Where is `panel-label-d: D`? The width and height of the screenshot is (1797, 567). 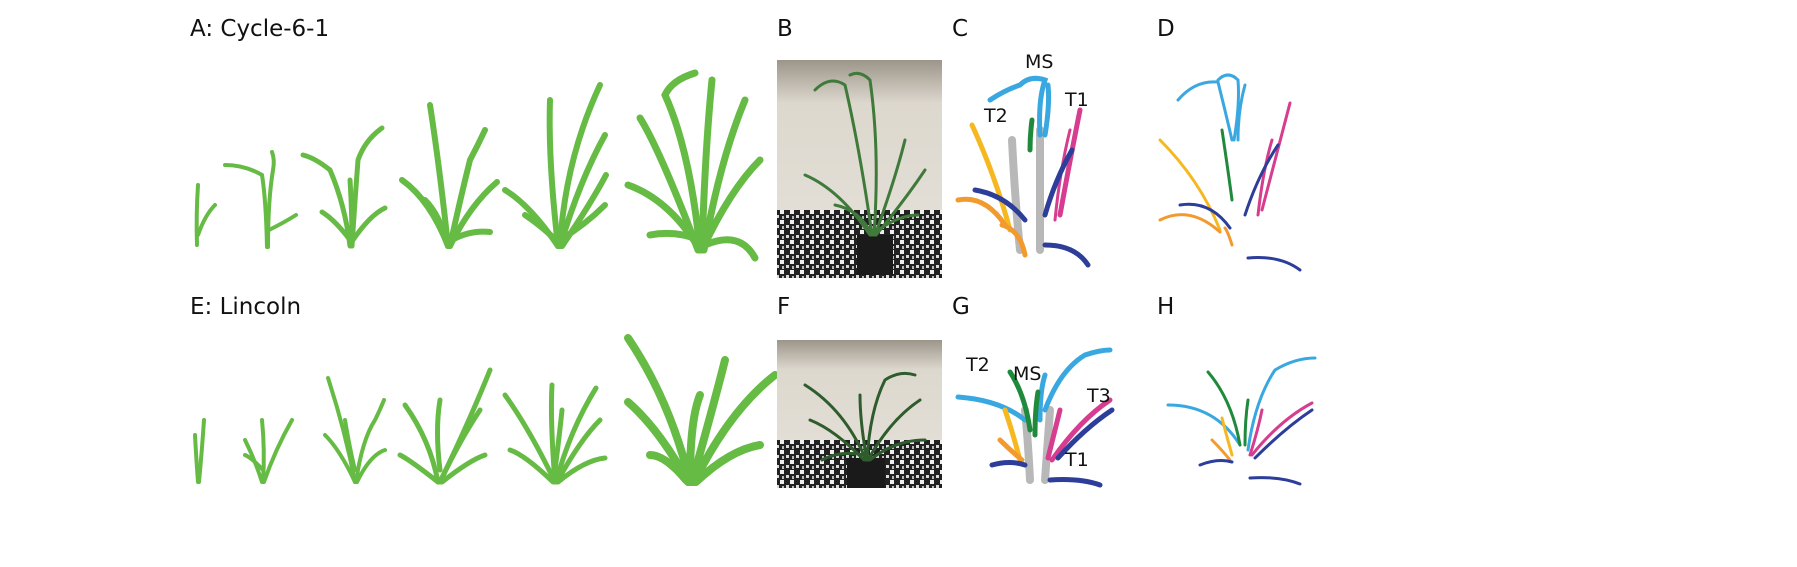 panel-label-d: D is located at coordinates (1166, 29).